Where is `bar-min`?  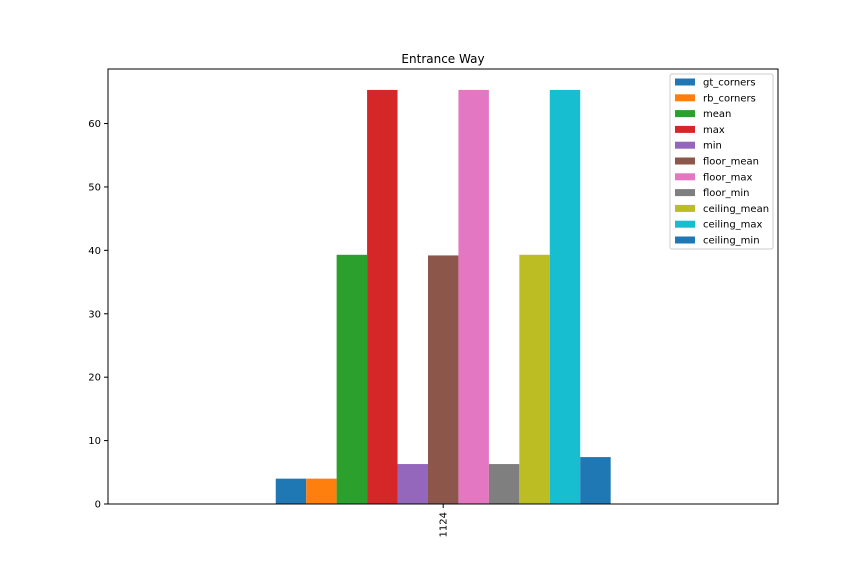
bar-min is located at coordinates (412, 484).